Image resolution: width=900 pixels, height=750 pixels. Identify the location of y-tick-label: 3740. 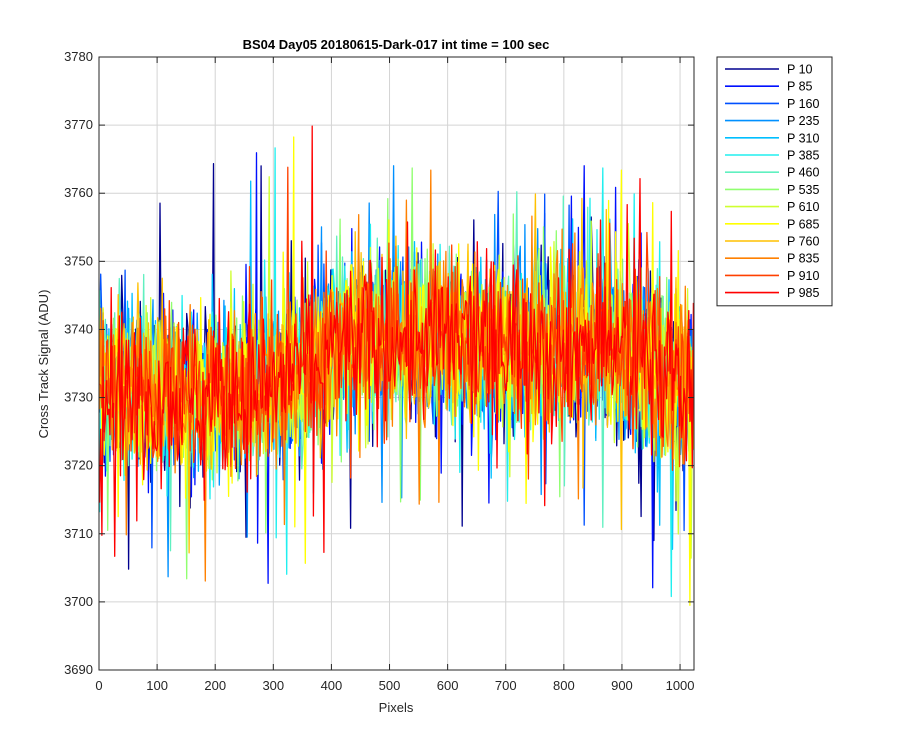
(78, 328).